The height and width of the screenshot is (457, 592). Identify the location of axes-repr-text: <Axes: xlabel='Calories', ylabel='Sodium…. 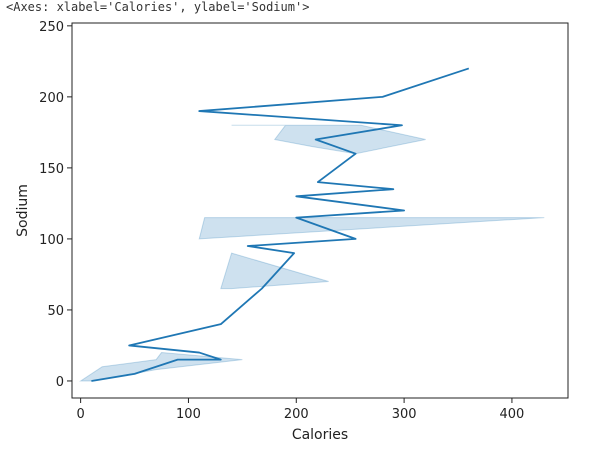
(158, 7).